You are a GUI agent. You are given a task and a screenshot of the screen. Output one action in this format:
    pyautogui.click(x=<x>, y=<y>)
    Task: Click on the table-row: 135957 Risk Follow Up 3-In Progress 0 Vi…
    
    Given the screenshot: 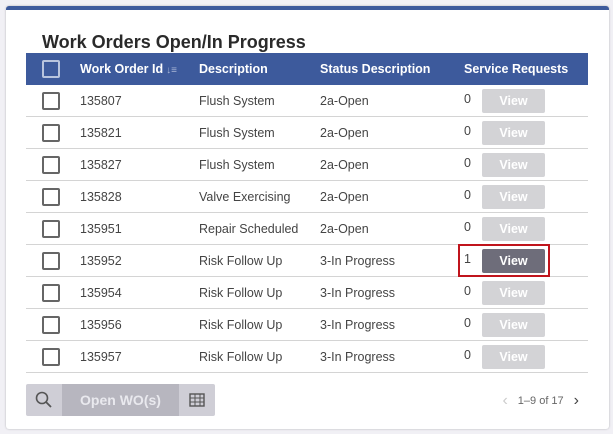 What is the action you would take?
    pyautogui.click(x=307, y=357)
    